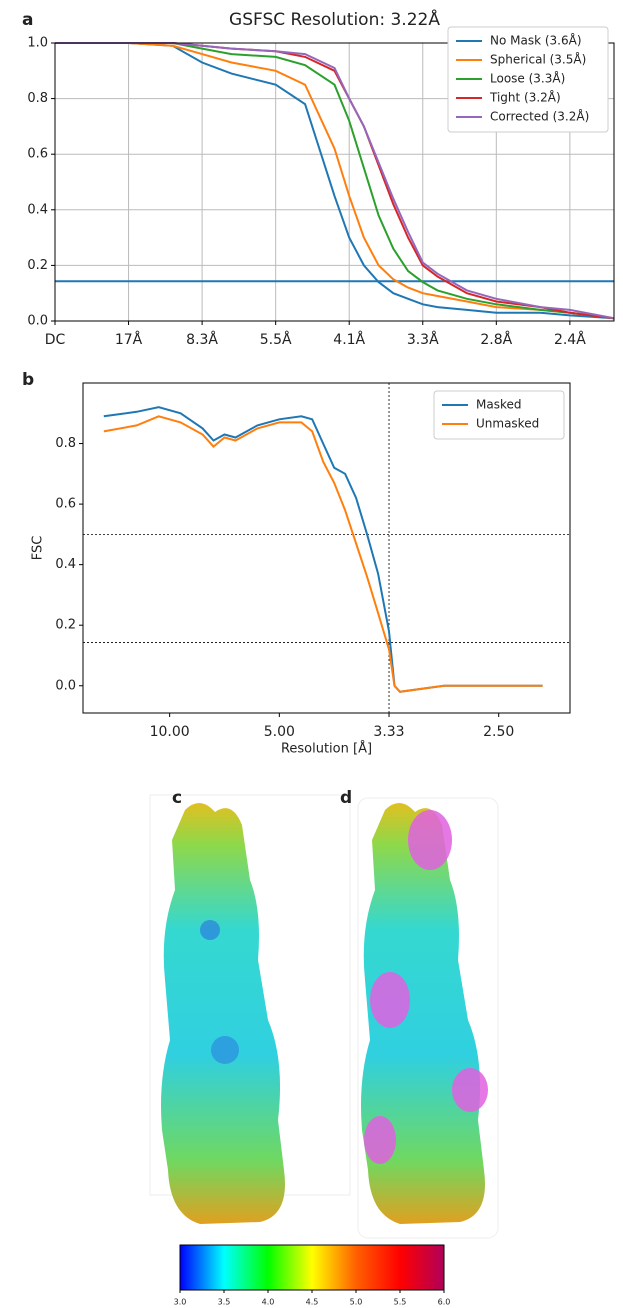  I want to click on colorbar-tick-label: 4.5, so click(312, 1302).